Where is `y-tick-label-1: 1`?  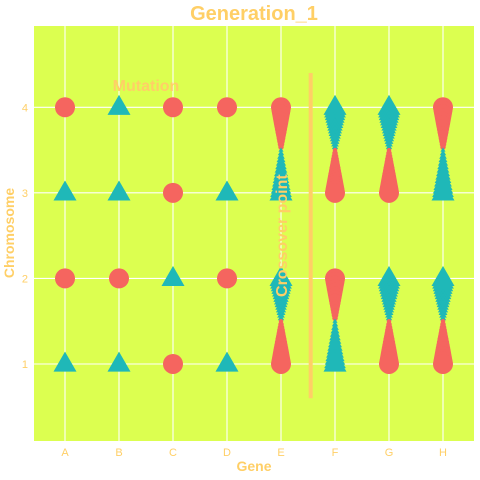
y-tick-label-1: 1 is located at coordinates (25, 365).